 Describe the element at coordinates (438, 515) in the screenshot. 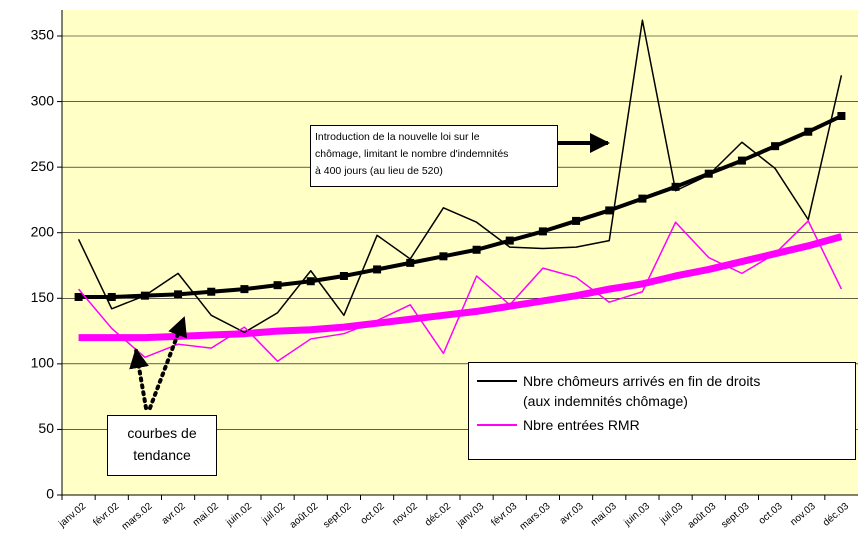

I see `x-tick-label: déc.02` at that location.